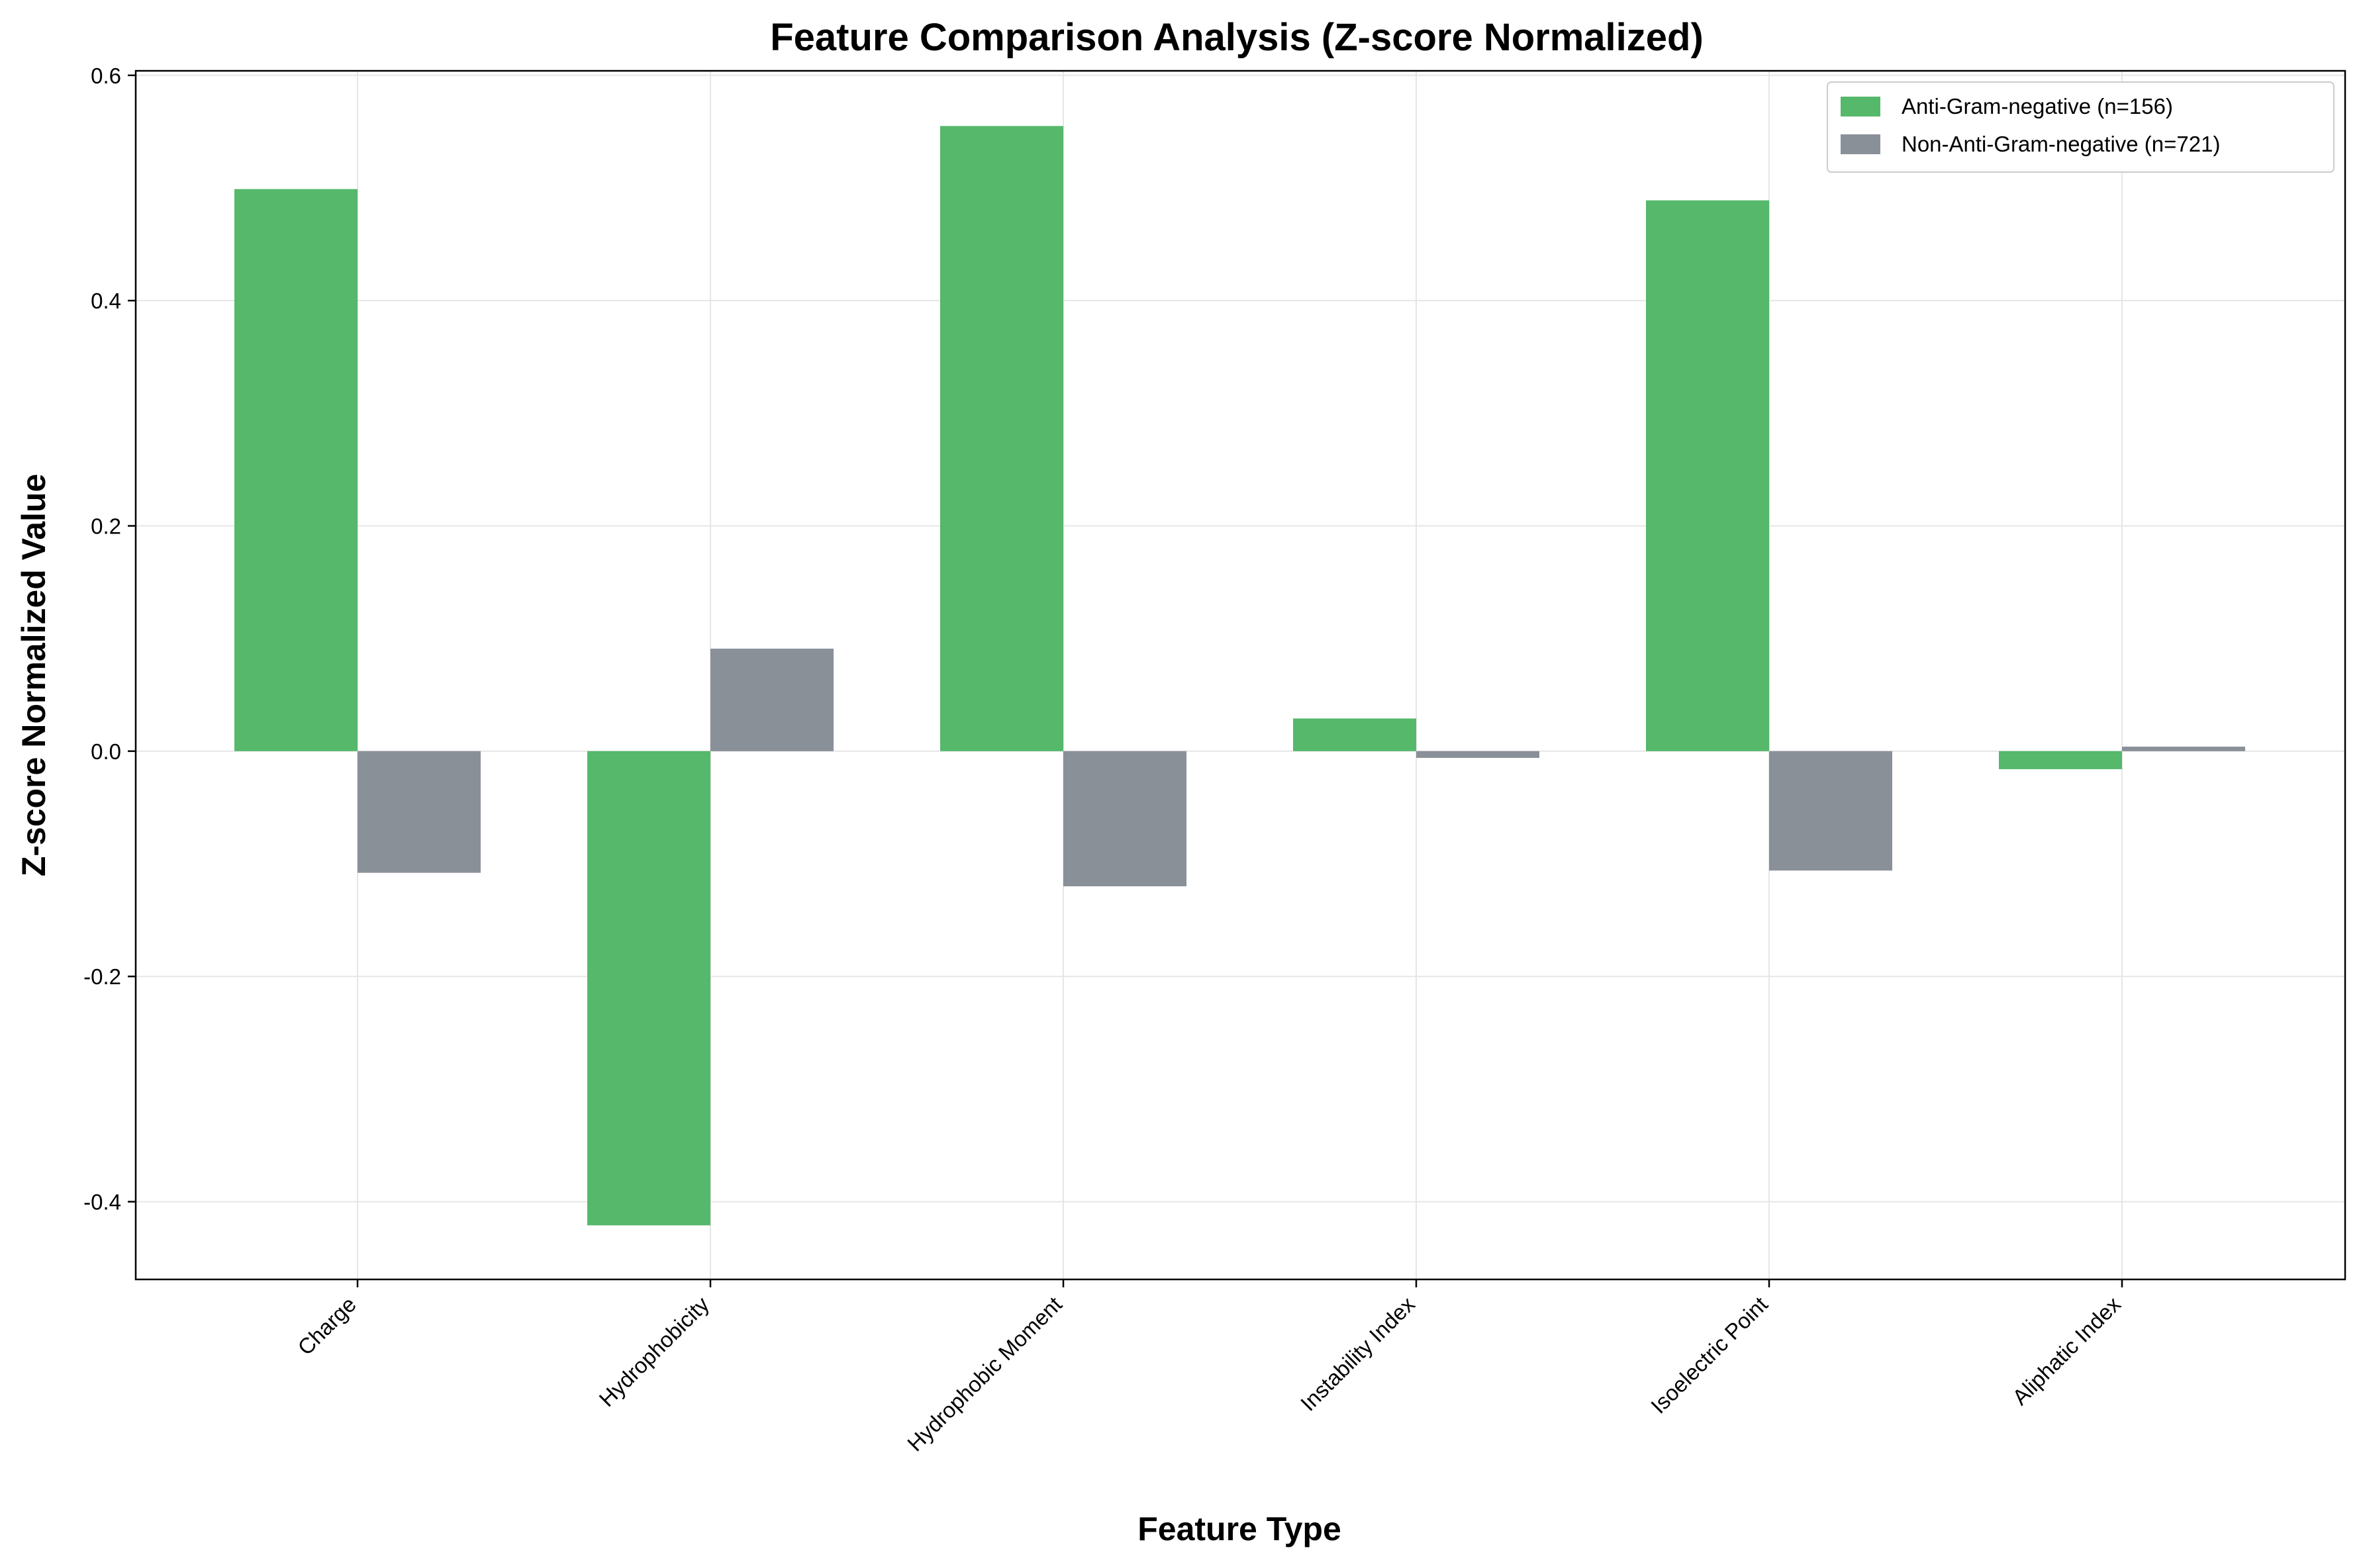 This screenshot has width=2363, height=1568. Describe the element at coordinates (102, 1202) in the screenshot. I see `y-tick-label: -0.4` at that location.